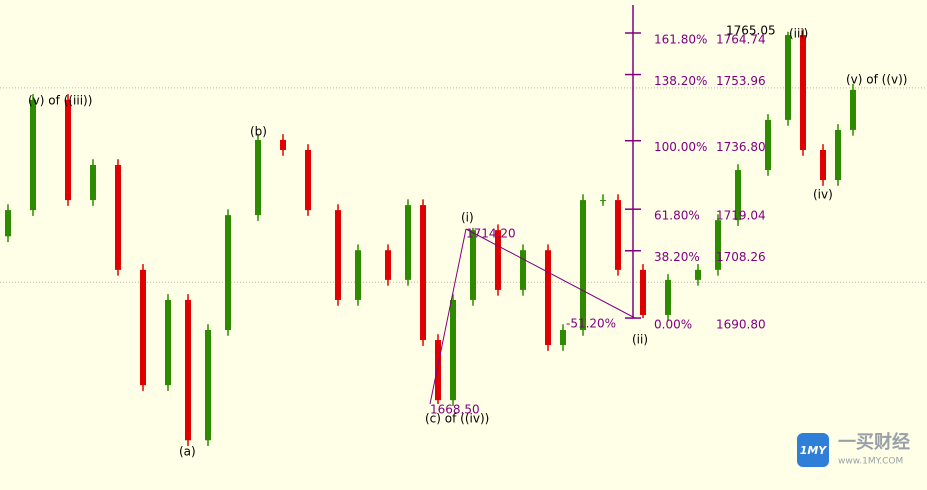 This screenshot has width=927, height=490. Describe the element at coordinates (741, 147) in the screenshot. I see `fib-price: 1736.80` at that location.